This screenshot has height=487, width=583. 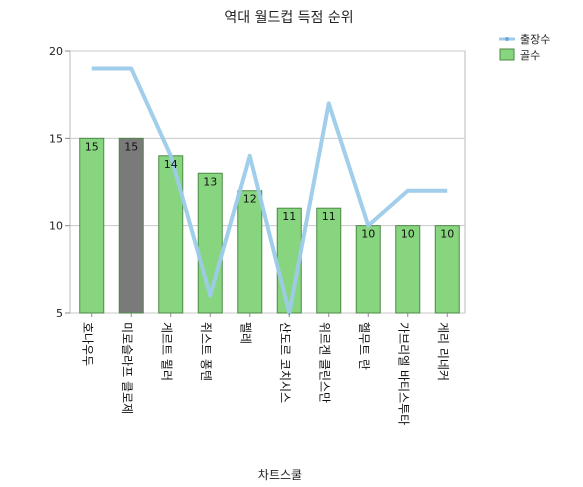 I want to click on data-label: 14, so click(x=171, y=164).